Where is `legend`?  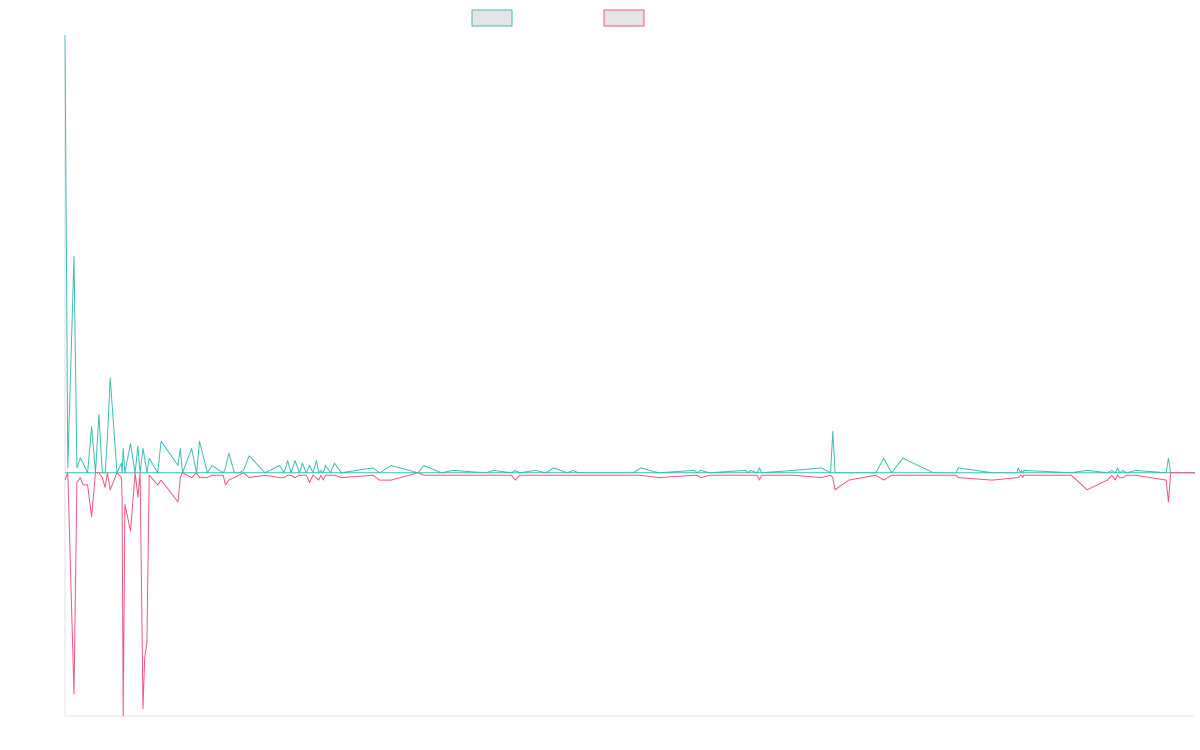
legend is located at coordinates (558, 18).